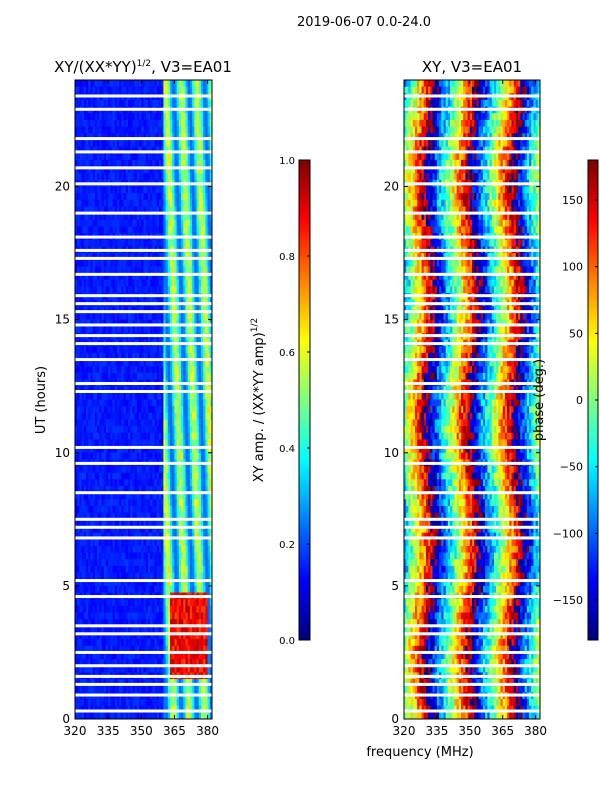 This screenshot has width=600, height=800. What do you see at coordinates (364, 22) in the screenshot?
I see `figure-suptitle: 2019-06-07 0.0-24.0` at bounding box center [364, 22].